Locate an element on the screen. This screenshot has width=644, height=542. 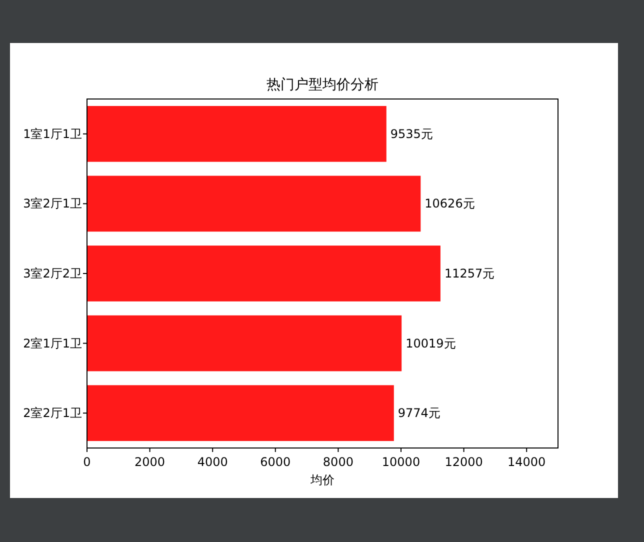
x-tick-label: 10000 is located at coordinates (401, 462).